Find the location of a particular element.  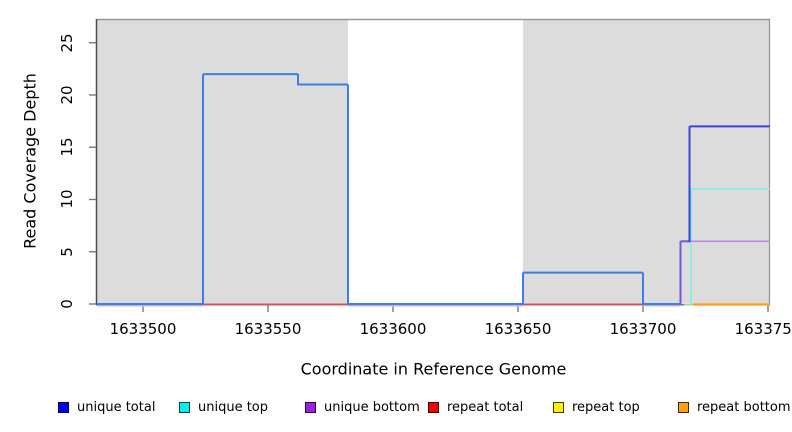

y-tick-label: 20 is located at coordinates (67, 95).